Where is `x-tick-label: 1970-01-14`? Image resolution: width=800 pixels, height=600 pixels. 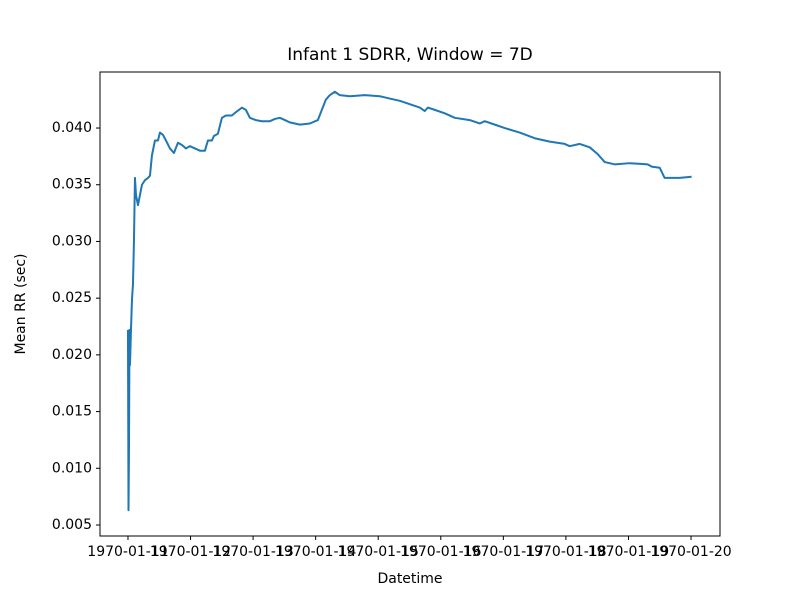
x-tick-label: 1970-01-14 is located at coordinates (315, 552).